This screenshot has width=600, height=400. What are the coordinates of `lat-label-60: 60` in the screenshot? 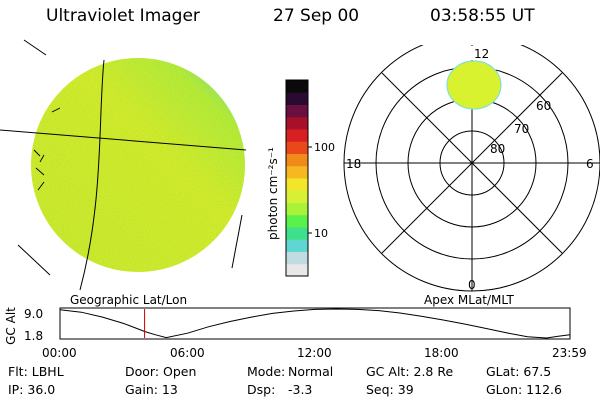 It's located at (543, 106).